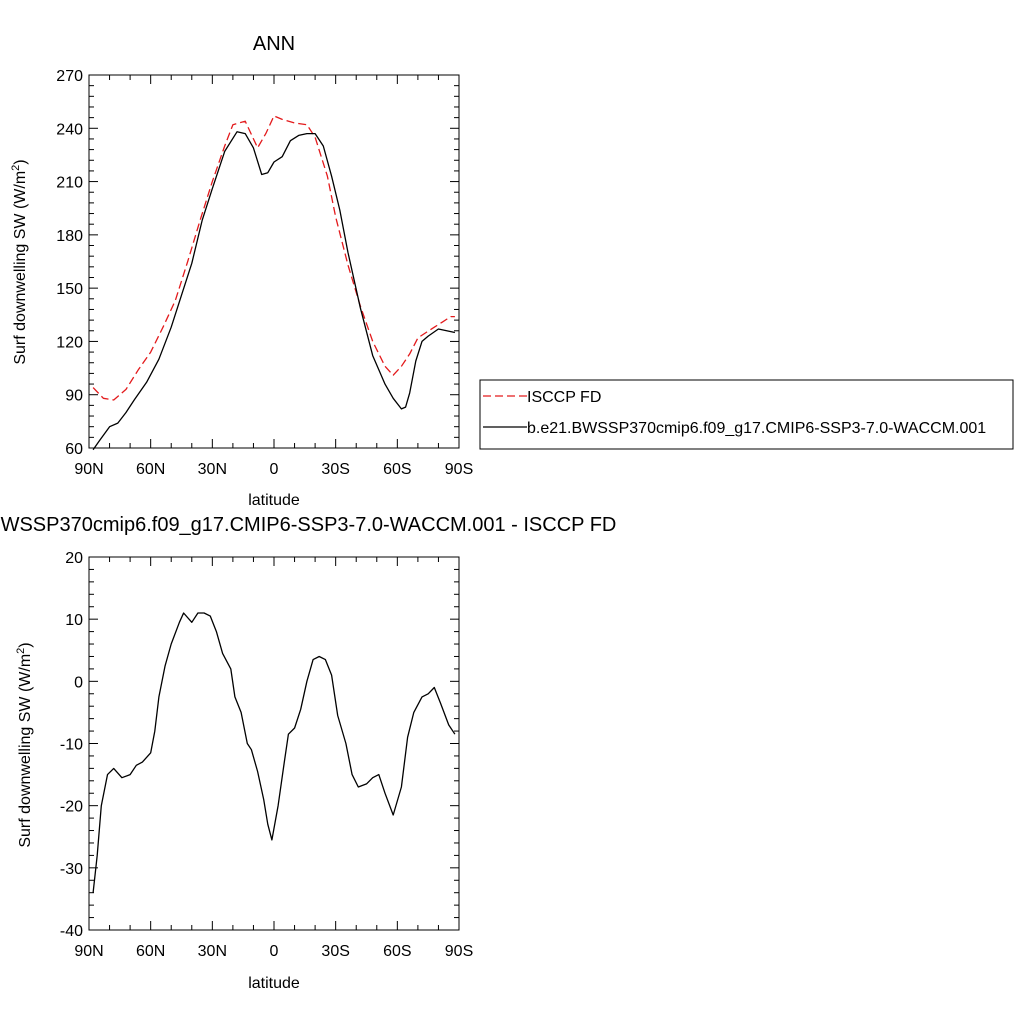 This screenshot has width=1024, height=1024. I want to click on bottom-y-tick-labels: -40 -30 -20 -10 0 10 20, so click(71, 745).